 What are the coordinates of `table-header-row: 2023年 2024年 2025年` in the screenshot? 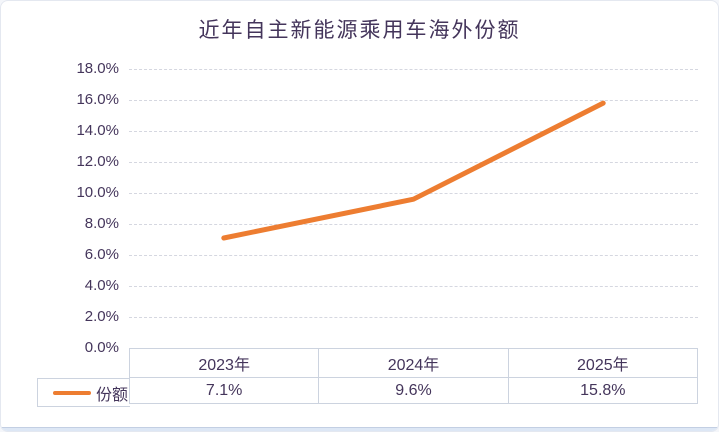 It's located at (413, 363).